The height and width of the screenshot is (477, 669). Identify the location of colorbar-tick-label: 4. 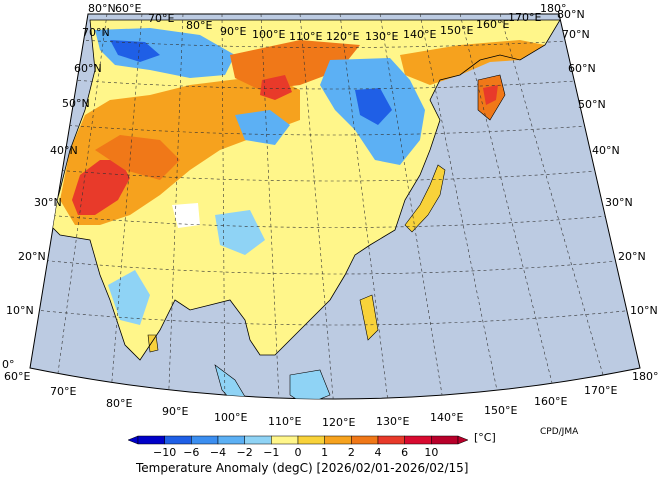
(378, 452).